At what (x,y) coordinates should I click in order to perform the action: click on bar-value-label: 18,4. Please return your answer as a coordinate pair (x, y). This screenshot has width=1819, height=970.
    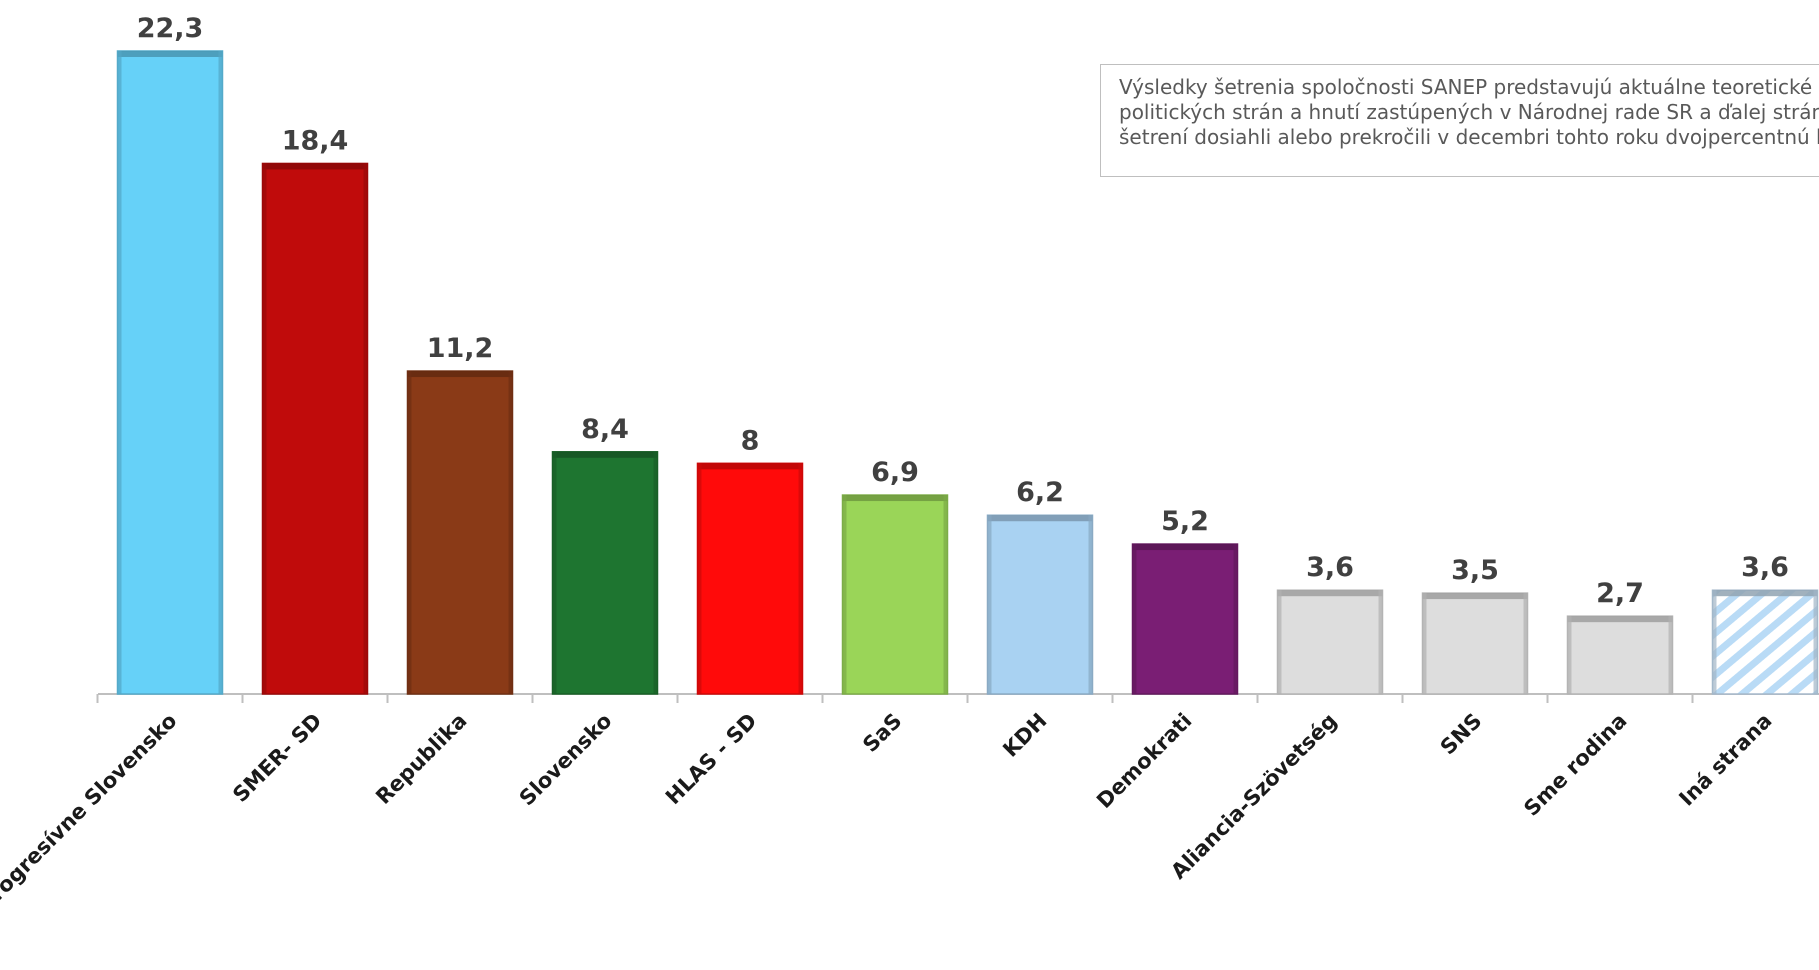
    Looking at the image, I should click on (315, 140).